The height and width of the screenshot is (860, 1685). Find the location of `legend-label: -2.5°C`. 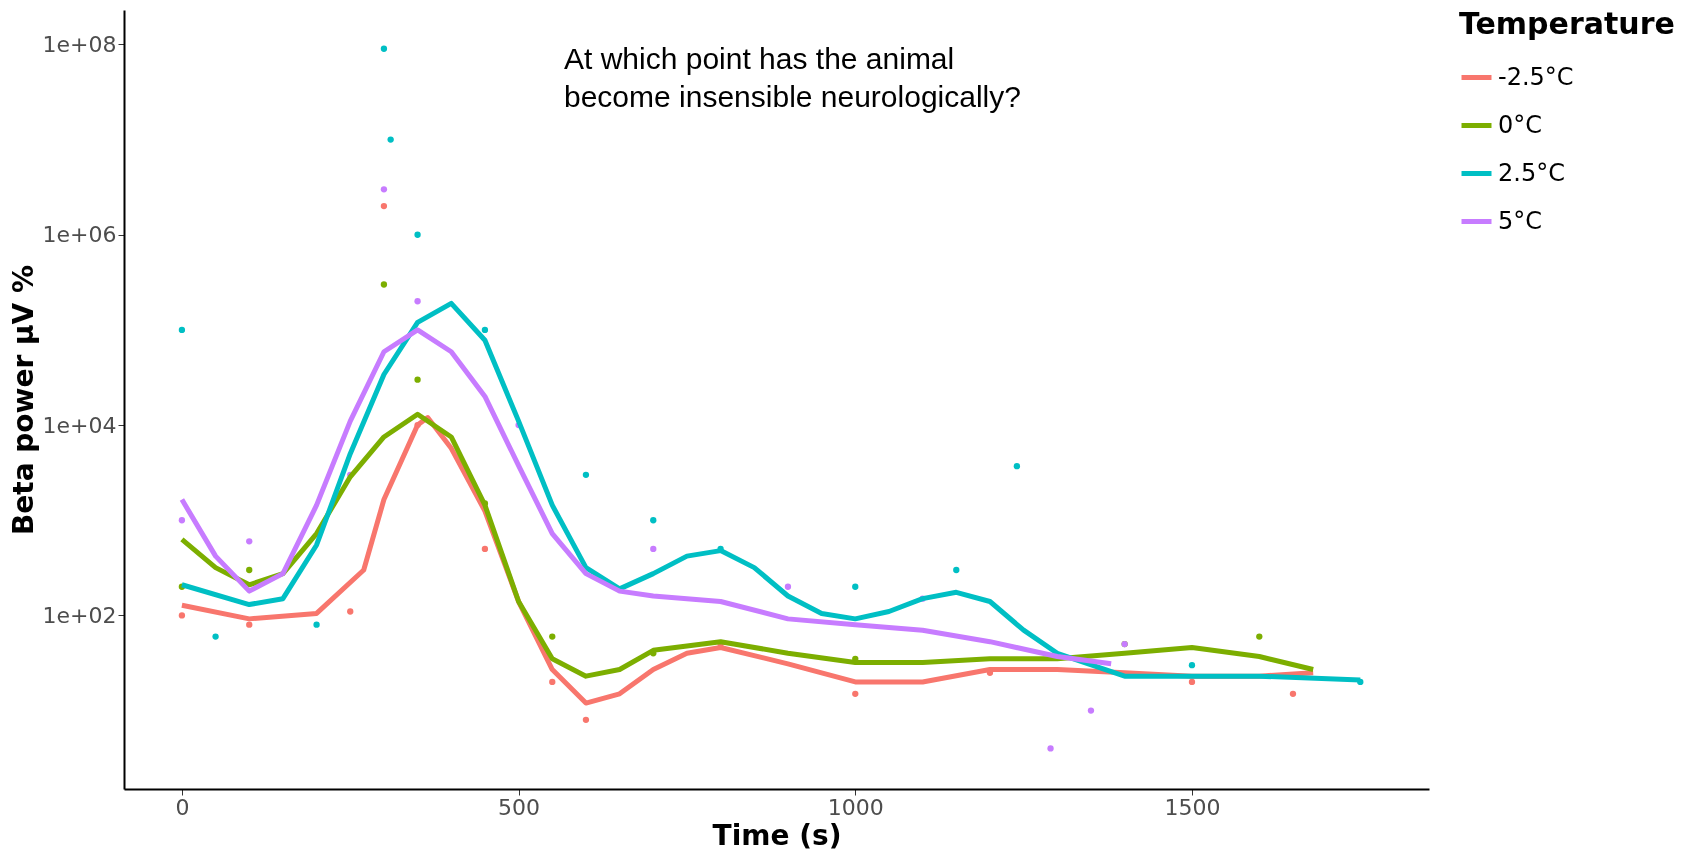

legend-label: -2.5°C is located at coordinates (1536, 76).